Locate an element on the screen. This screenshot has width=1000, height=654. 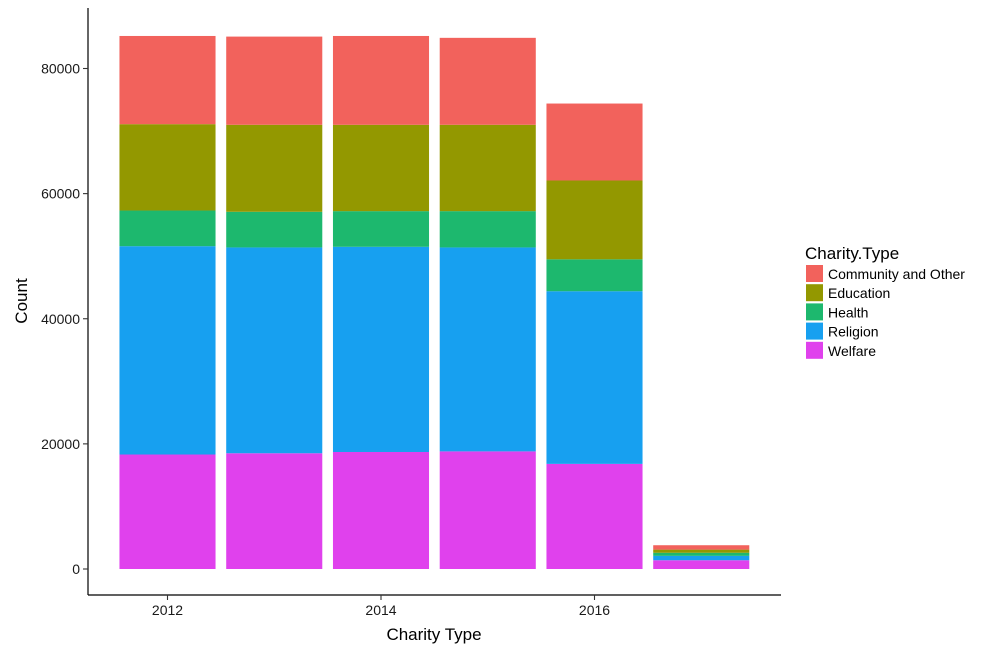
y-tick-label: 40000 is located at coordinates (60, 319).